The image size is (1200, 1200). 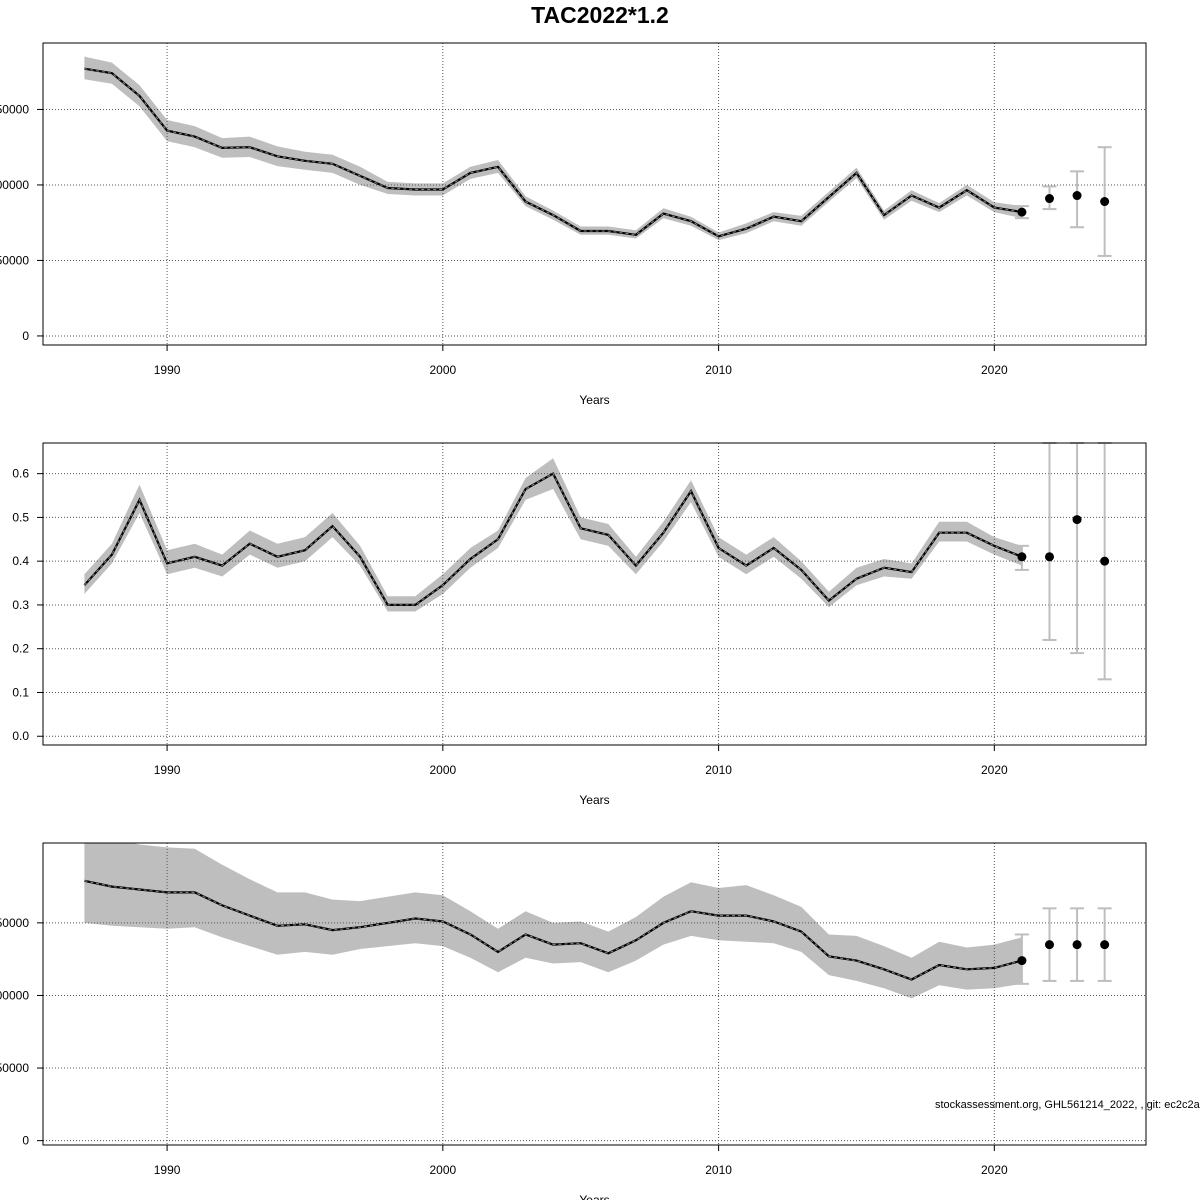 I want to click on panel3-xtick-label-1990: 1990, so click(x=167, y=1170).